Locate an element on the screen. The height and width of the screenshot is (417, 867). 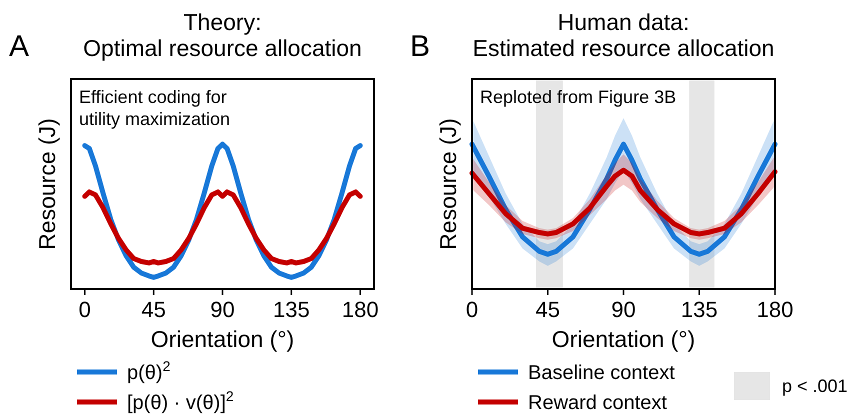
text: B is located at coordinates (420, 46).